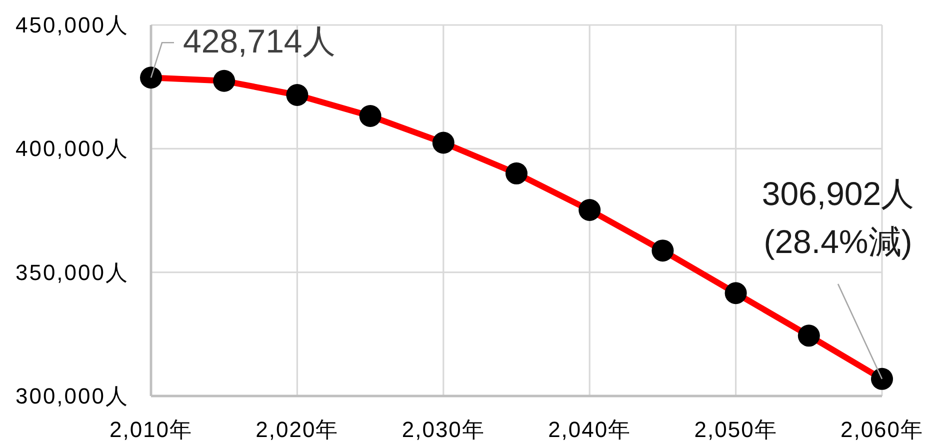  What do you see at coordinates (259, 41) in the screenshot?
I see `annotation: 428,714人` at bounding box center [259, 41].